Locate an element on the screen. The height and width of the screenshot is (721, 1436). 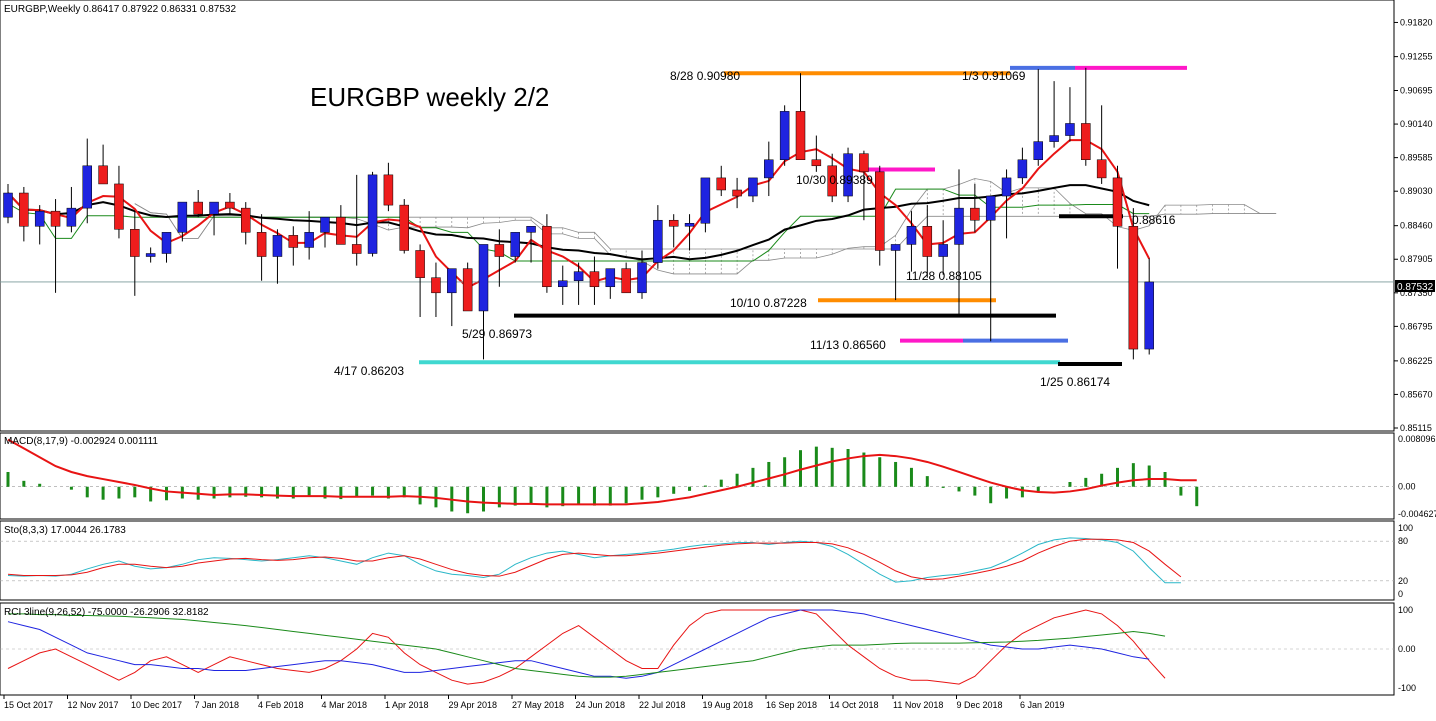
time-tick-label: 1 Apr 2018 is located at coordinates (407, 705).